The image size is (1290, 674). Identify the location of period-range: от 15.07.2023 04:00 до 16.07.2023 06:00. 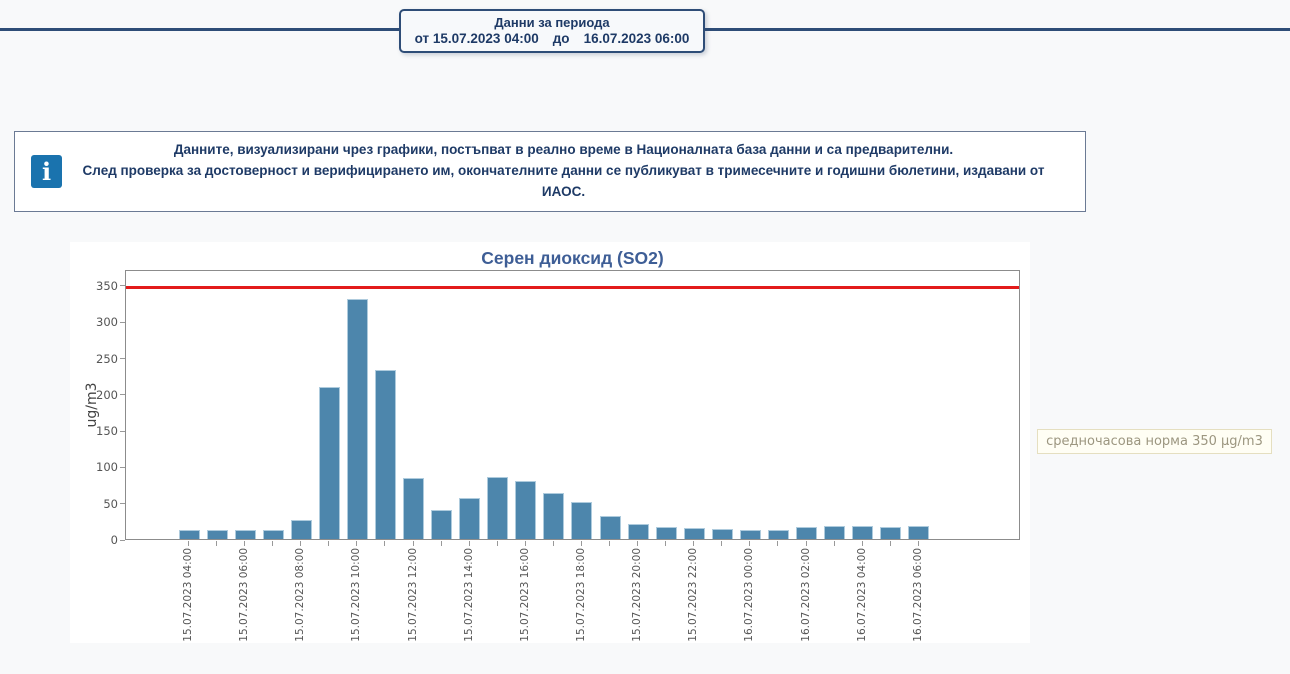
(552, 38).